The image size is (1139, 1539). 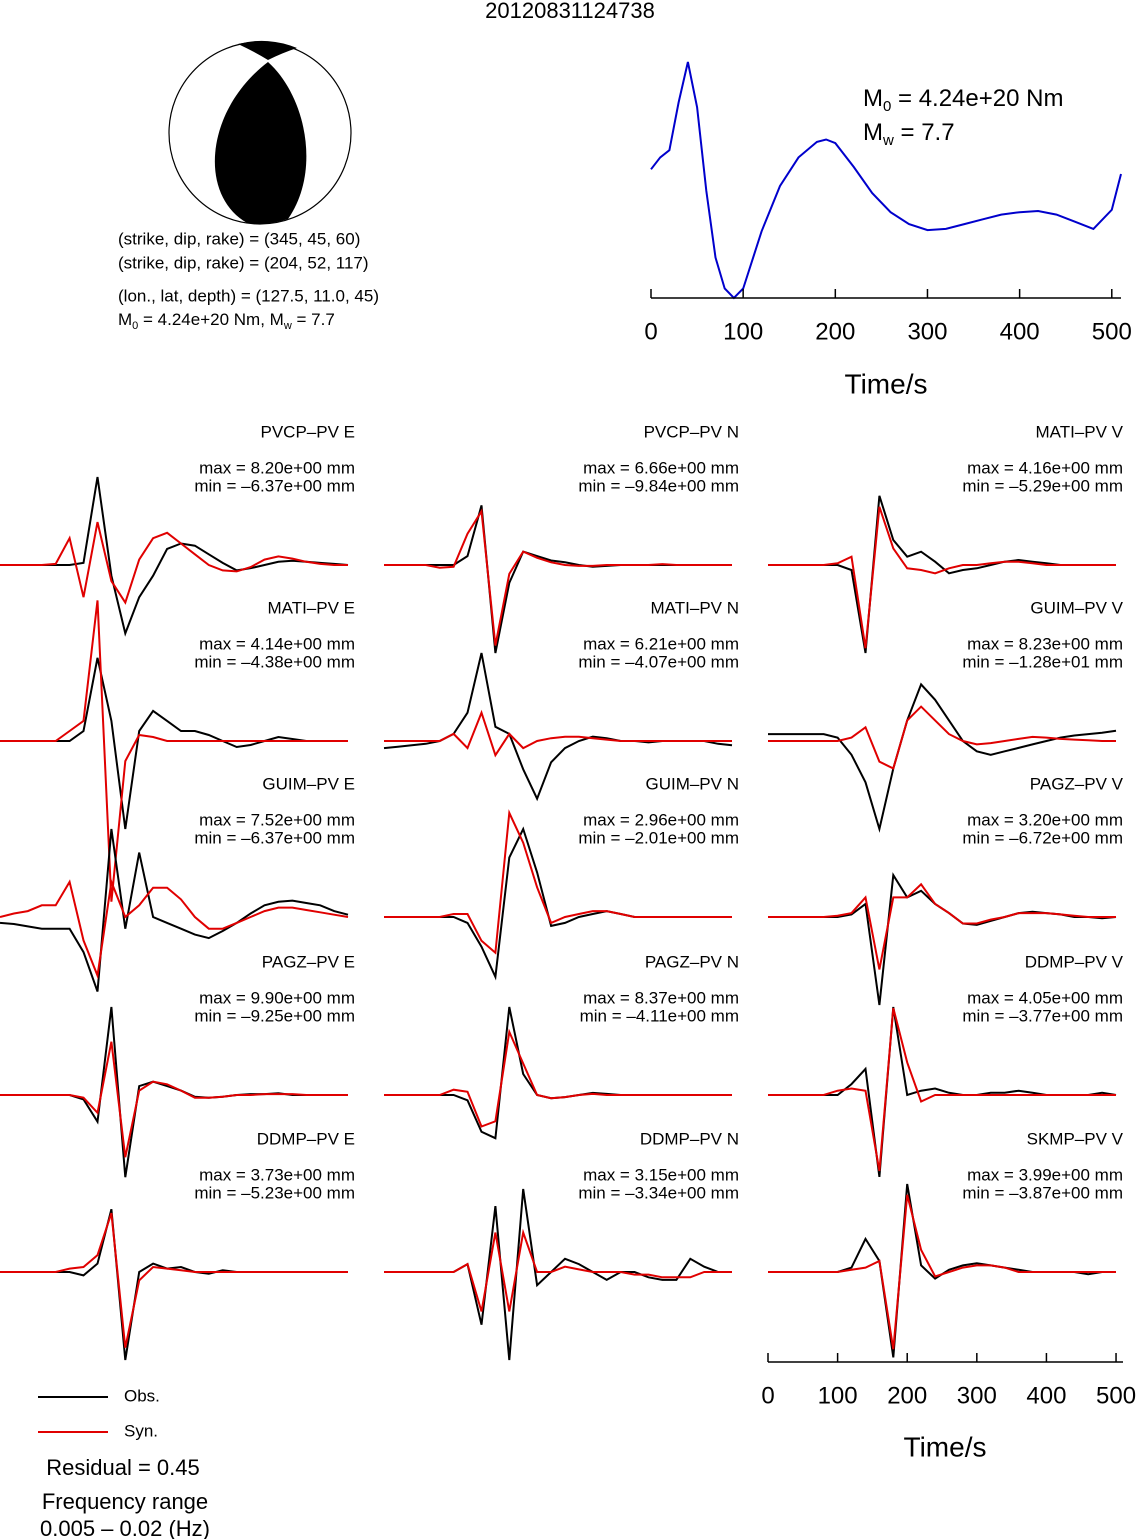 What do you see at coordinates (695, 607) in the screenshot?
I see `station-label: MATI–PV N` at bounding box center [695, 607].